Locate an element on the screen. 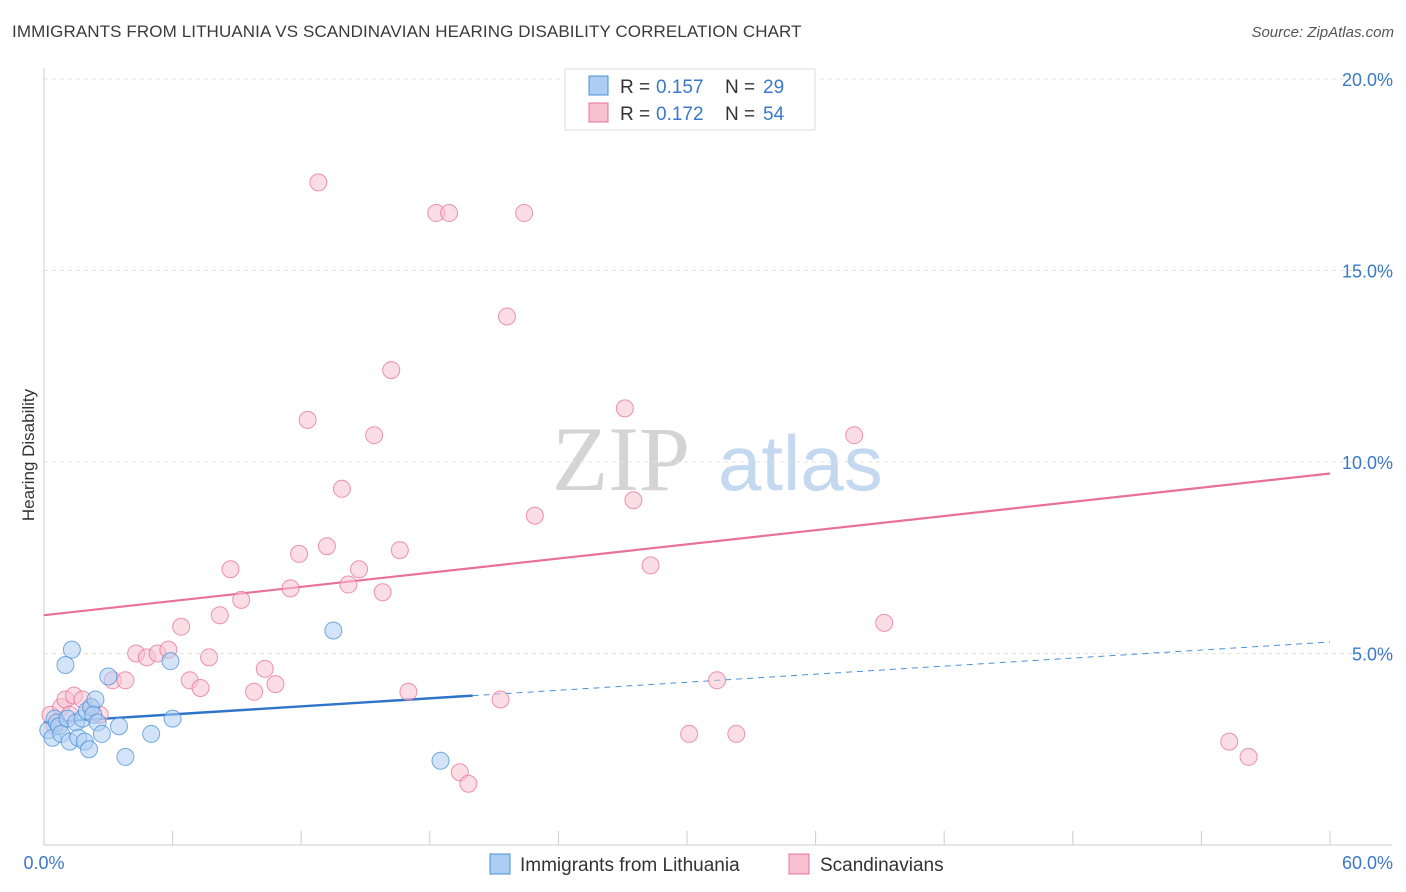 Image resolution: width=1406 pixels, height=892 pixels. series-legend: Immigrants from Lithuania Scandinavians is located at coordinates (716, 864).